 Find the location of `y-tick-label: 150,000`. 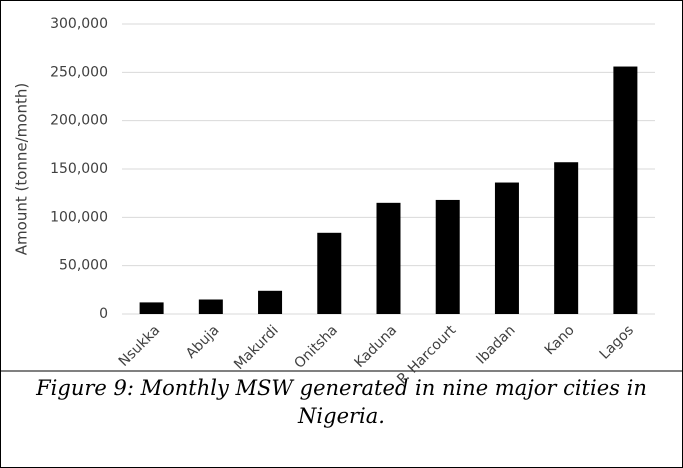

y-tick-label: 150,000 is located at coordinates (79, 169).